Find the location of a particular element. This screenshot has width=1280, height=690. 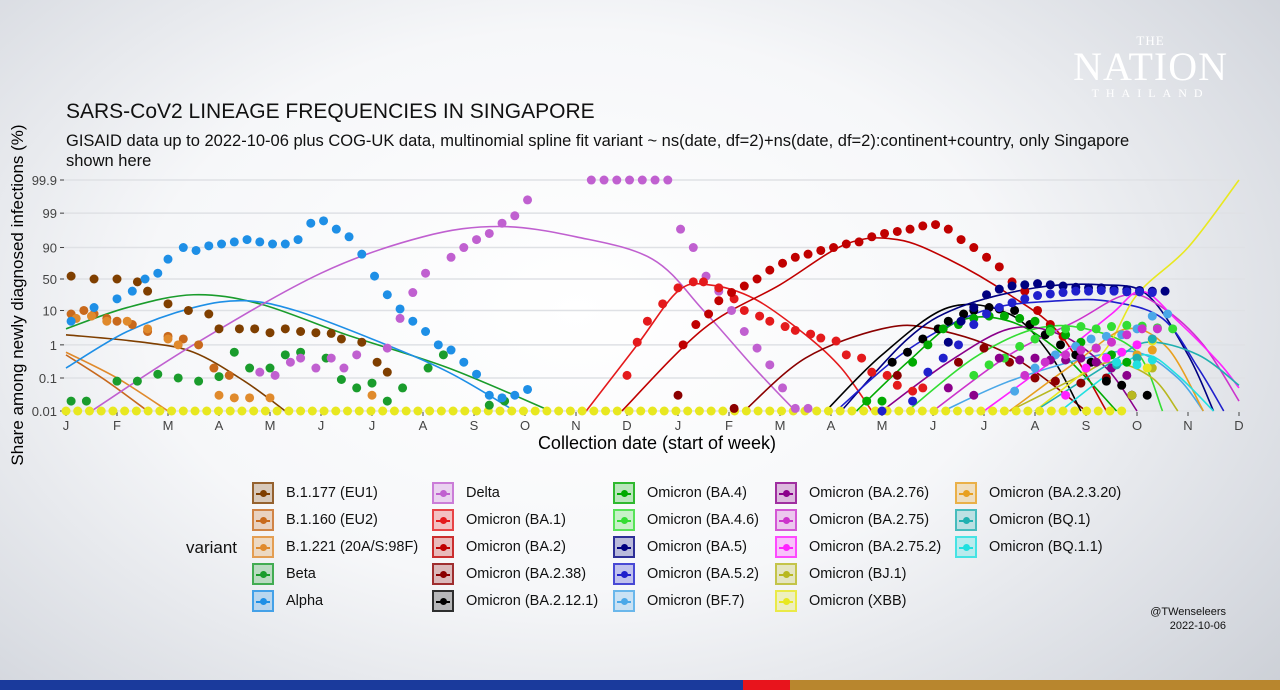

legend-label: Delta is located at coordinates (483, 493).